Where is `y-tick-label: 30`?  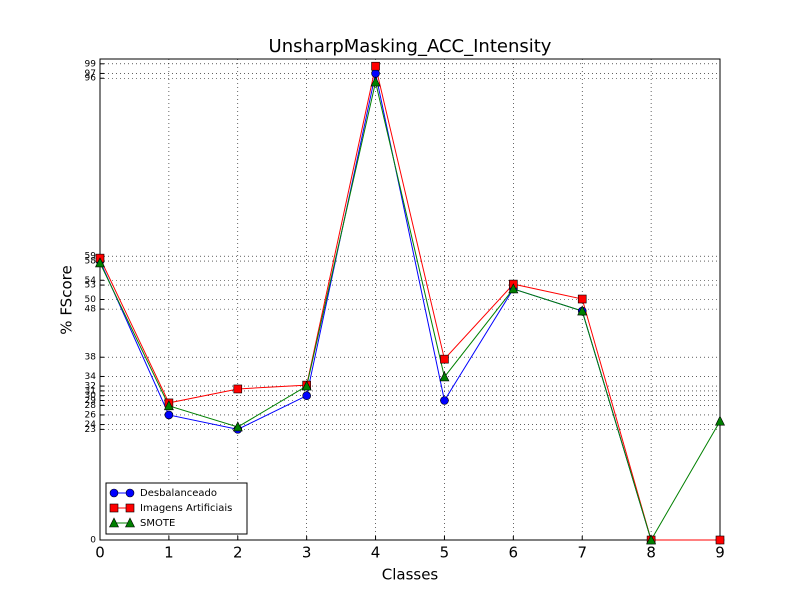 y-tick-label: 30 is located at coordinates (91, 396).